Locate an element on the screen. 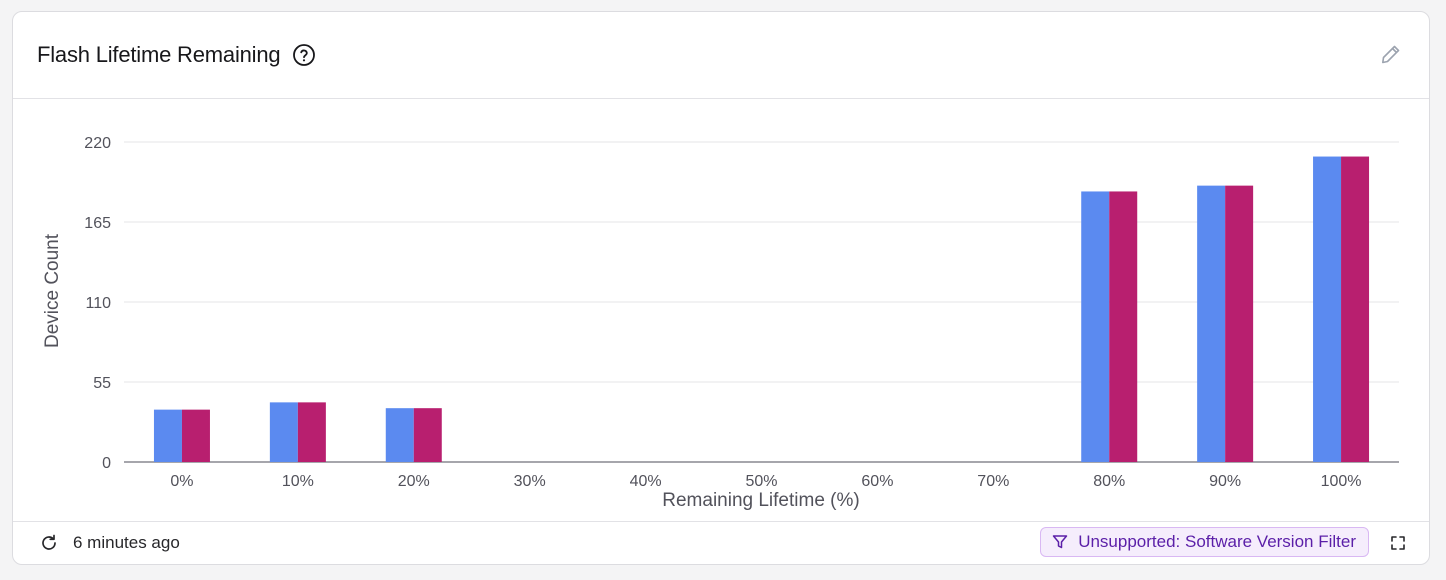 The width and height of the screenshot is (1446, 580). x-tick-label: 60% is located at coordinates (877, 481).